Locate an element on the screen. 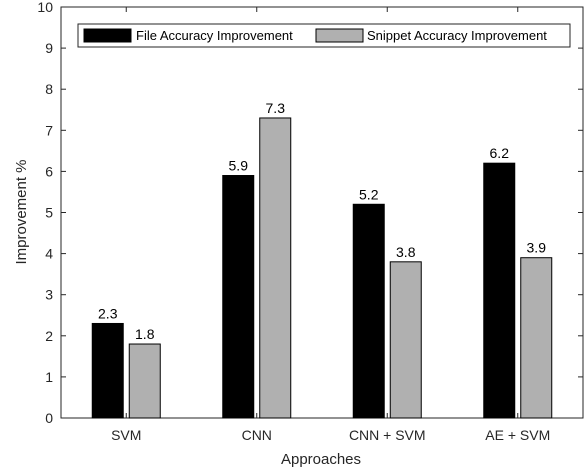 This screenshot has width=587, height=472. y-tick-label: 10 is located at coordinates (45, 7).